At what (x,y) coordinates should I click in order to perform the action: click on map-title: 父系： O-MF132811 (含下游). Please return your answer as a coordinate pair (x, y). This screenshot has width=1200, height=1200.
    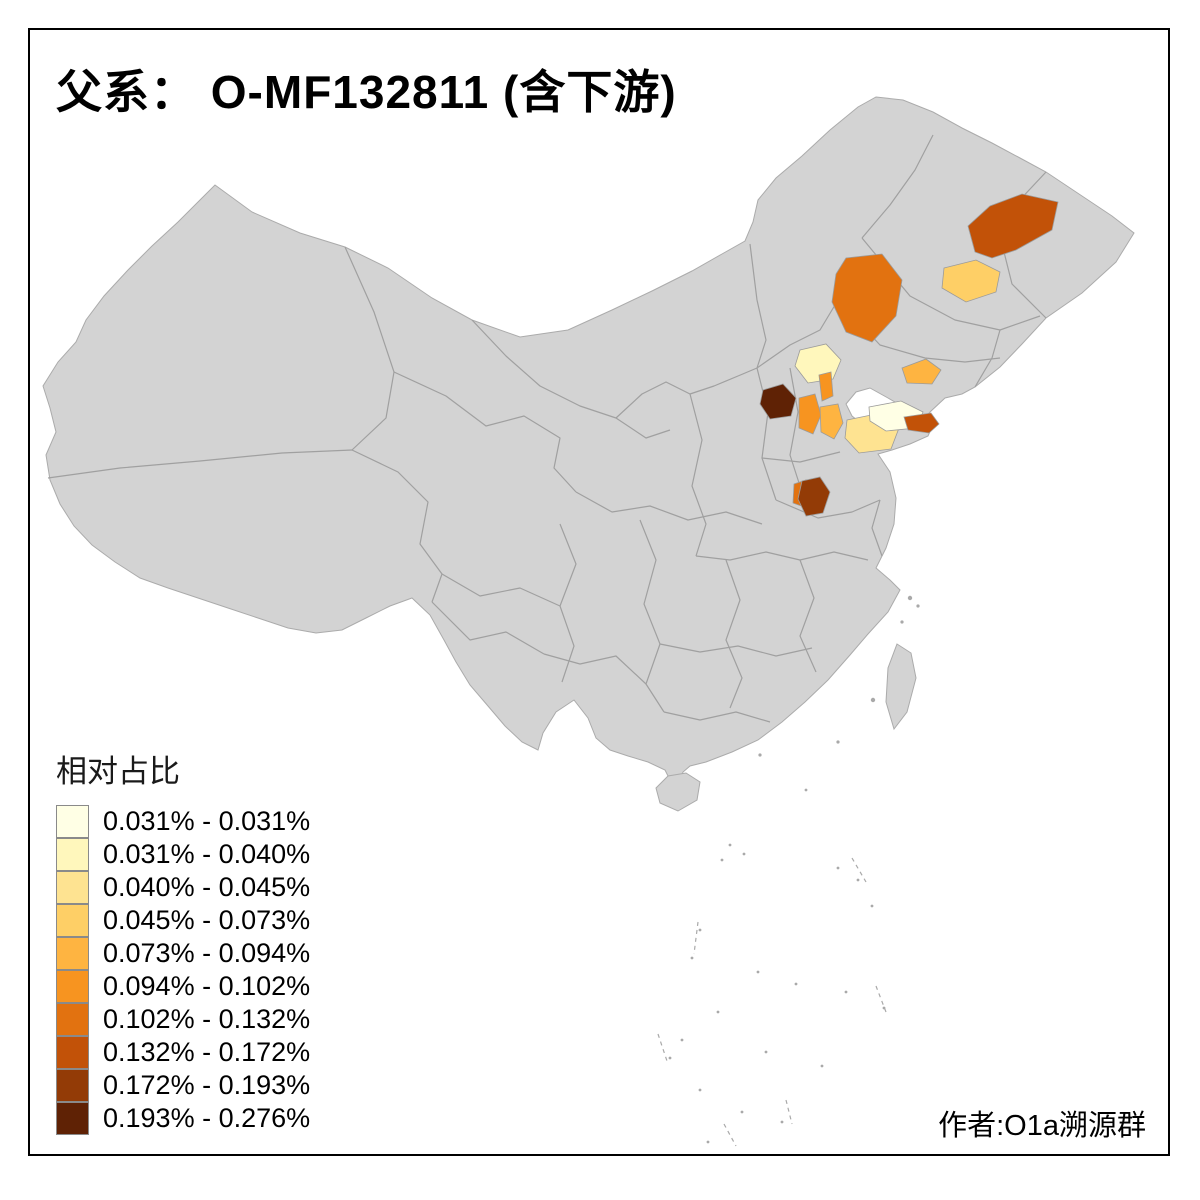
    Looking at the image, I should click on (366, 92).